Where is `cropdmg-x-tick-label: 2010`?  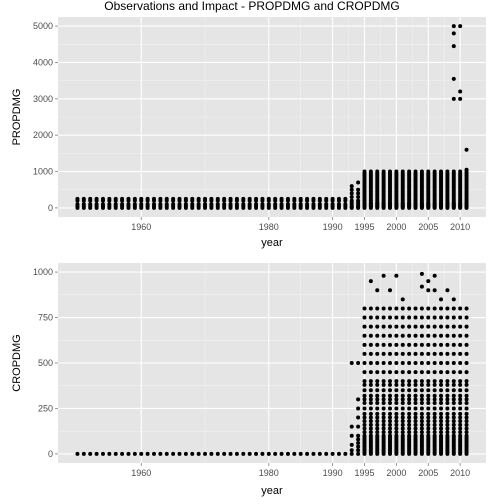 cropdmg-x-tick-label: 2010 is located at coordinates (460, 473).